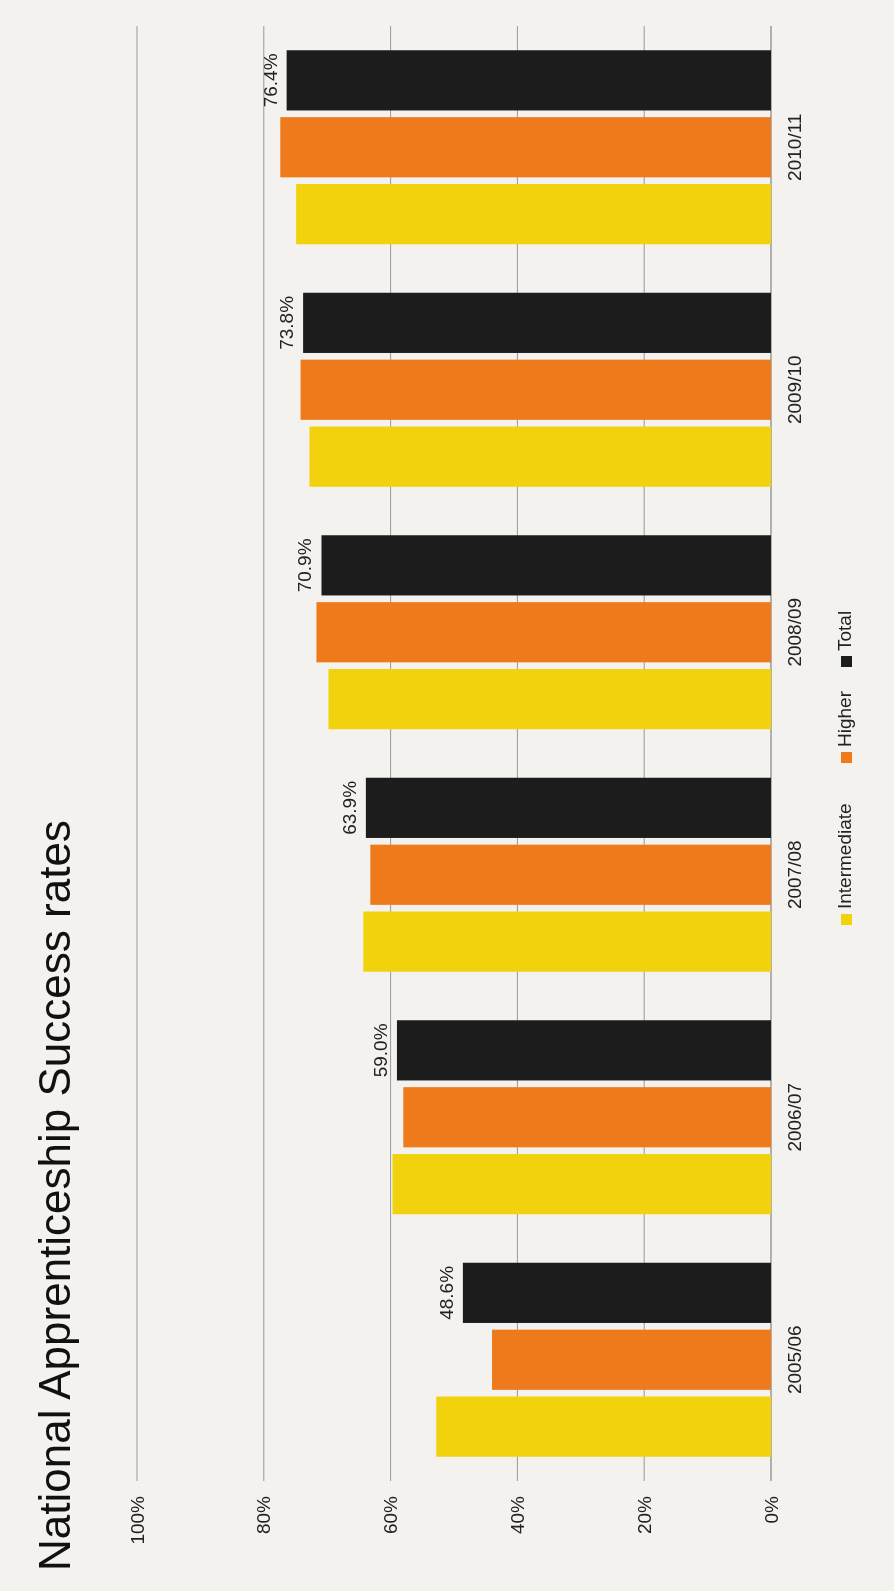 This screenshot has width=894, height=1591. Describe the element at coordinates (794, 1117) in the screenshot. I see `y-tick-label: 2006/07` at that location.